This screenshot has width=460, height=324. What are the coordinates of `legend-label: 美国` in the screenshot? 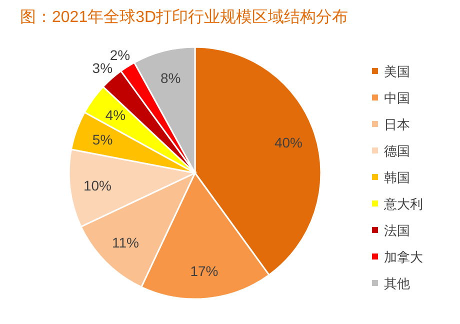 It's located at (397, 71).